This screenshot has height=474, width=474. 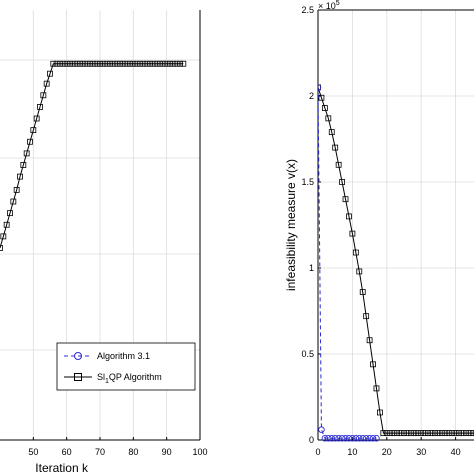 I want to click on right-xtick-label-4: 40, so click(x=456, y=452).